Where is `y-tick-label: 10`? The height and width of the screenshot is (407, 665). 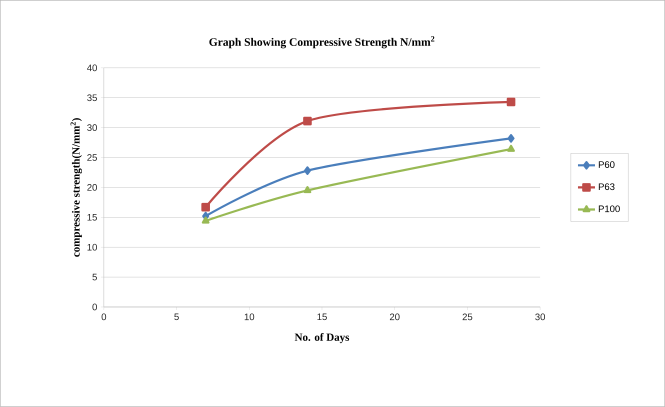
y-tick-label: 10 is located at coordinates (92, 247).